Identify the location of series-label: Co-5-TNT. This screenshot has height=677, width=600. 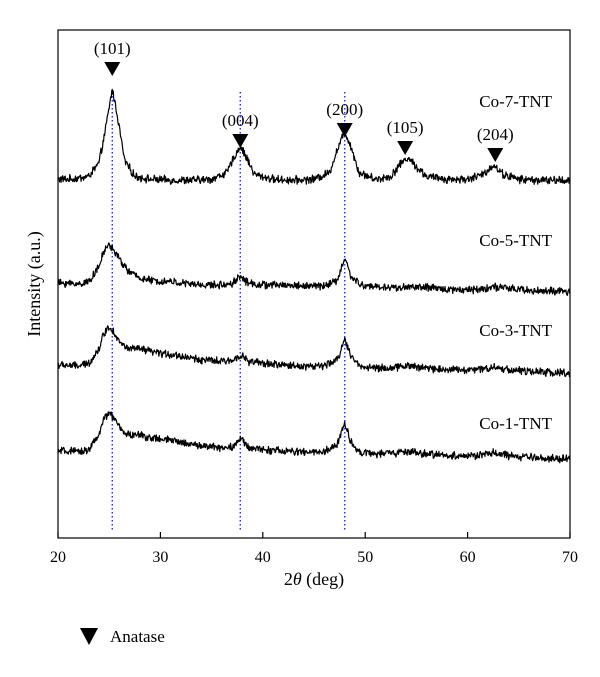
(515, 240).